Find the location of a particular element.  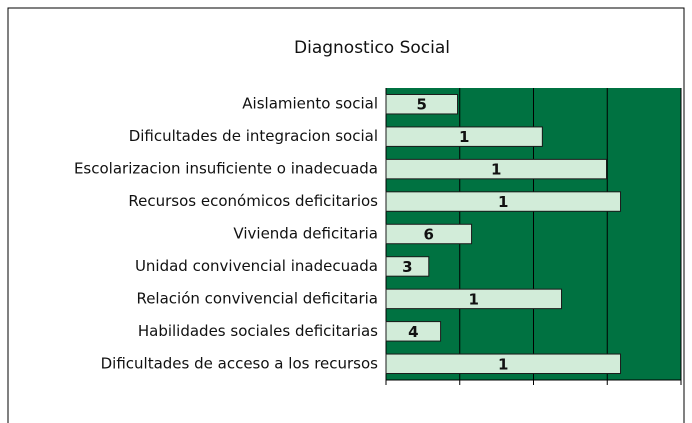

data-label: 3 is located at coordinates (407, 267).